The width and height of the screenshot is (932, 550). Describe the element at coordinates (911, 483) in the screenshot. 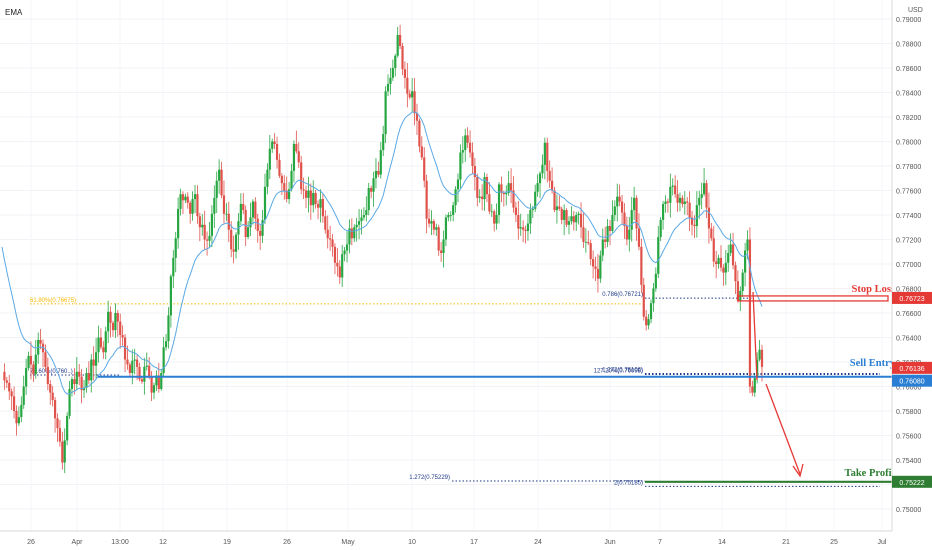

I see `price-tag-label: 0.75222` at that location.